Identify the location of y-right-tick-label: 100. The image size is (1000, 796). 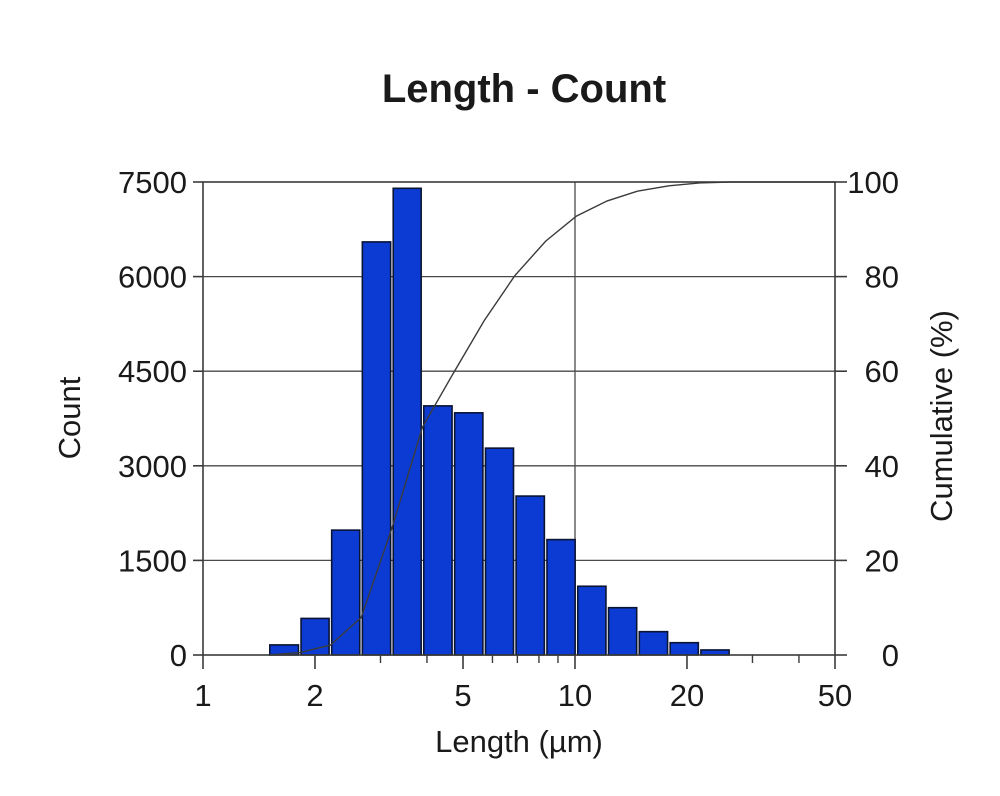
(873, 182).